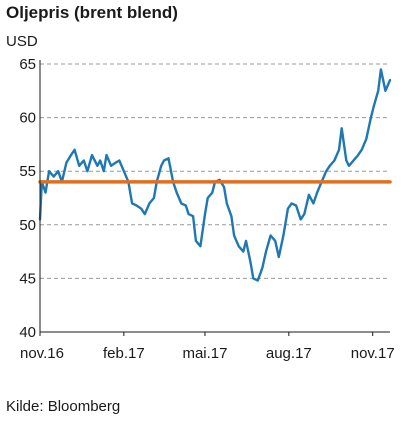 The height and width of the screenshot is (426, 414). Describe the element at coordinates (204, 353) in the screenshot. I see `x-tick-label: mai.17` at that location.